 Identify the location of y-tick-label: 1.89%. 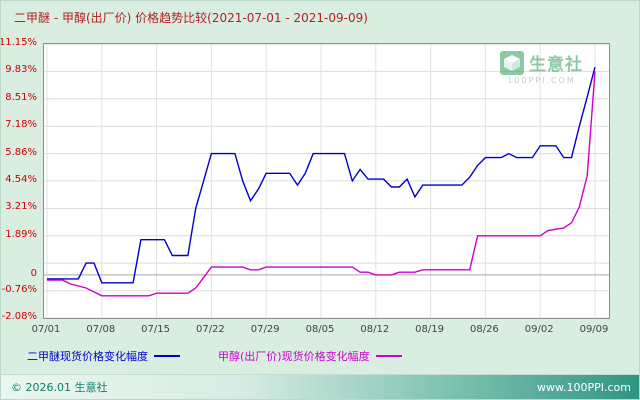
(21, 234).